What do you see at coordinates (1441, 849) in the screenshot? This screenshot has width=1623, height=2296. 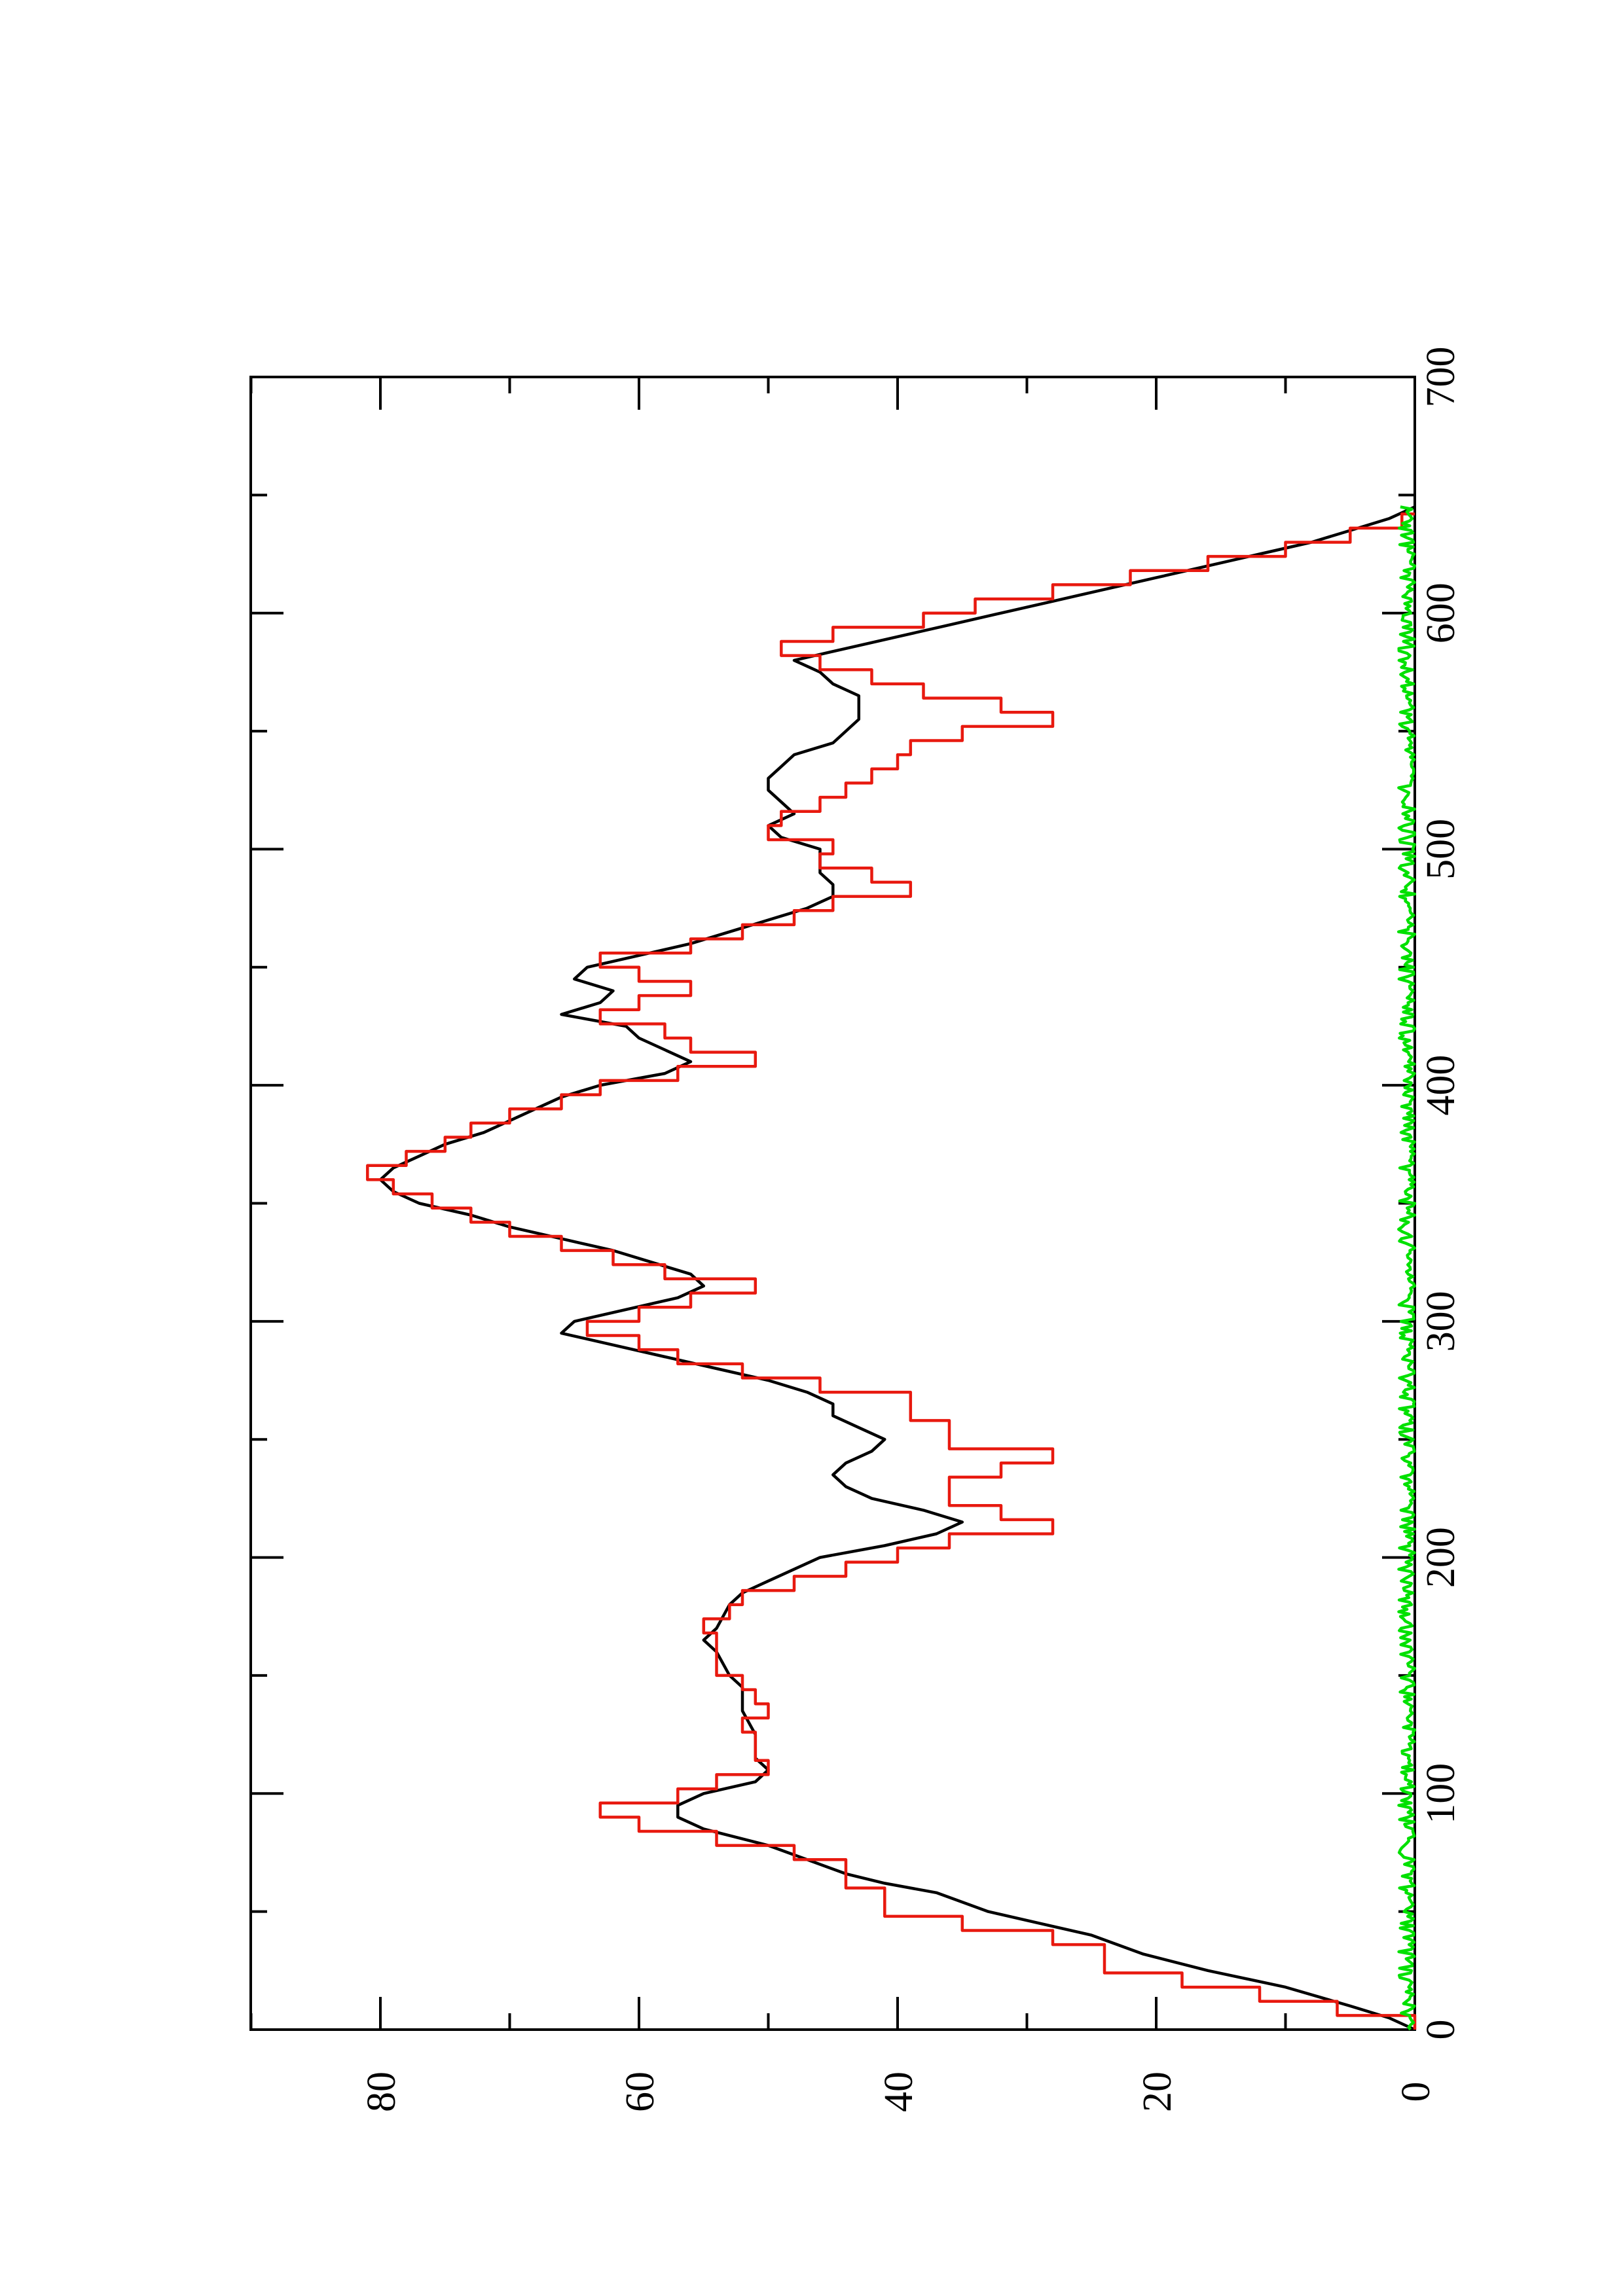 I see `x-tick-label: 500` at bounding box center [1441, 849].